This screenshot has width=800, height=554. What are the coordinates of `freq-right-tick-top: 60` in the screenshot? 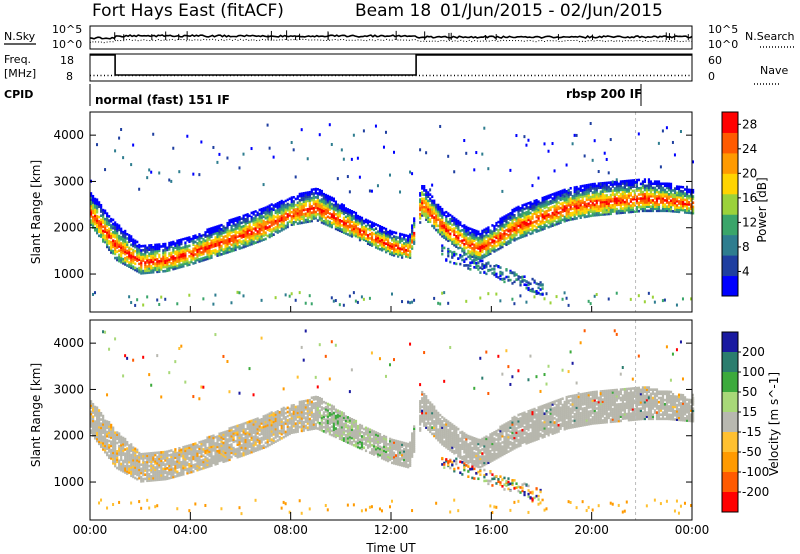 It's located at (715, 60).